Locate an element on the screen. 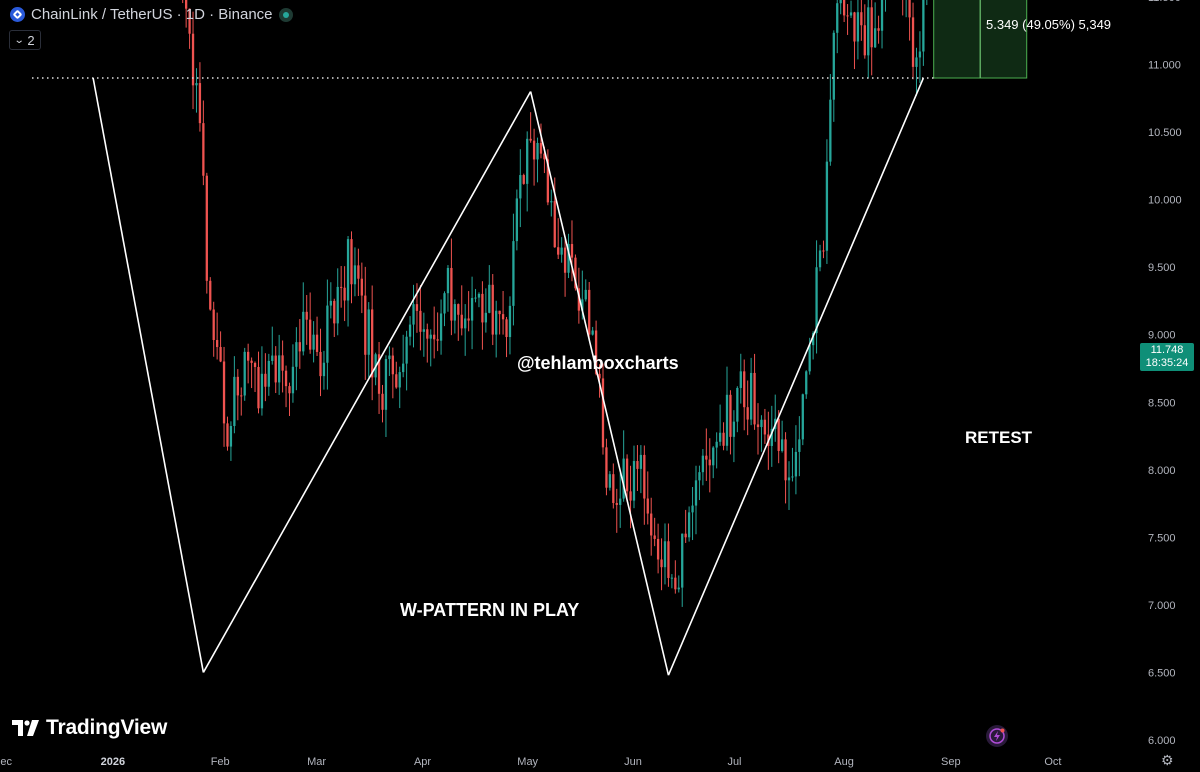  settings-gear-icon: ⚙ is located at coordinates (1167, 760).